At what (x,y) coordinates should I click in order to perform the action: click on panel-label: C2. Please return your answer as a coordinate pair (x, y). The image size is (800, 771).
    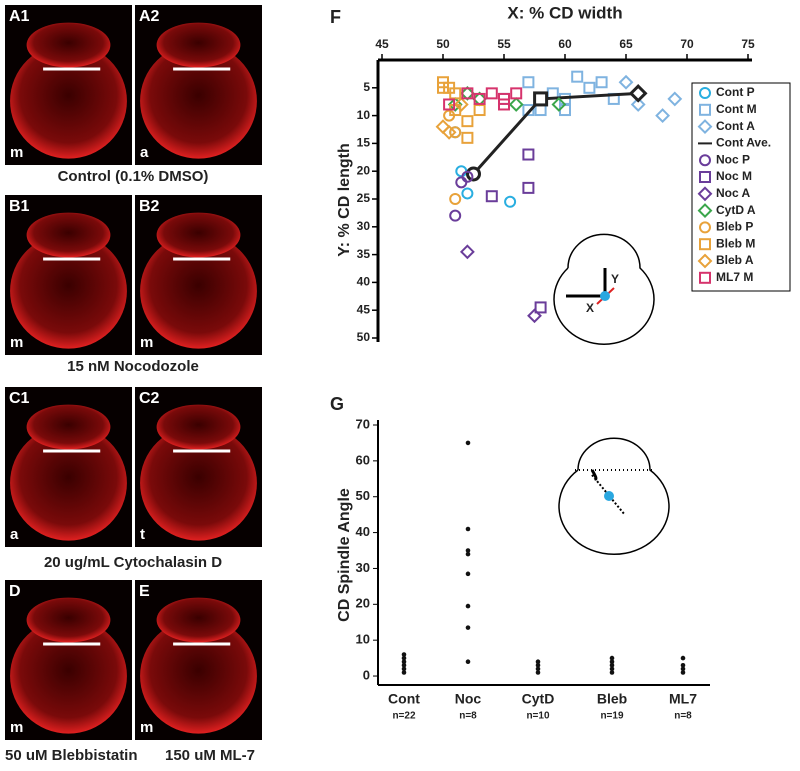
    Looking at the image, I should click on (149, 398).